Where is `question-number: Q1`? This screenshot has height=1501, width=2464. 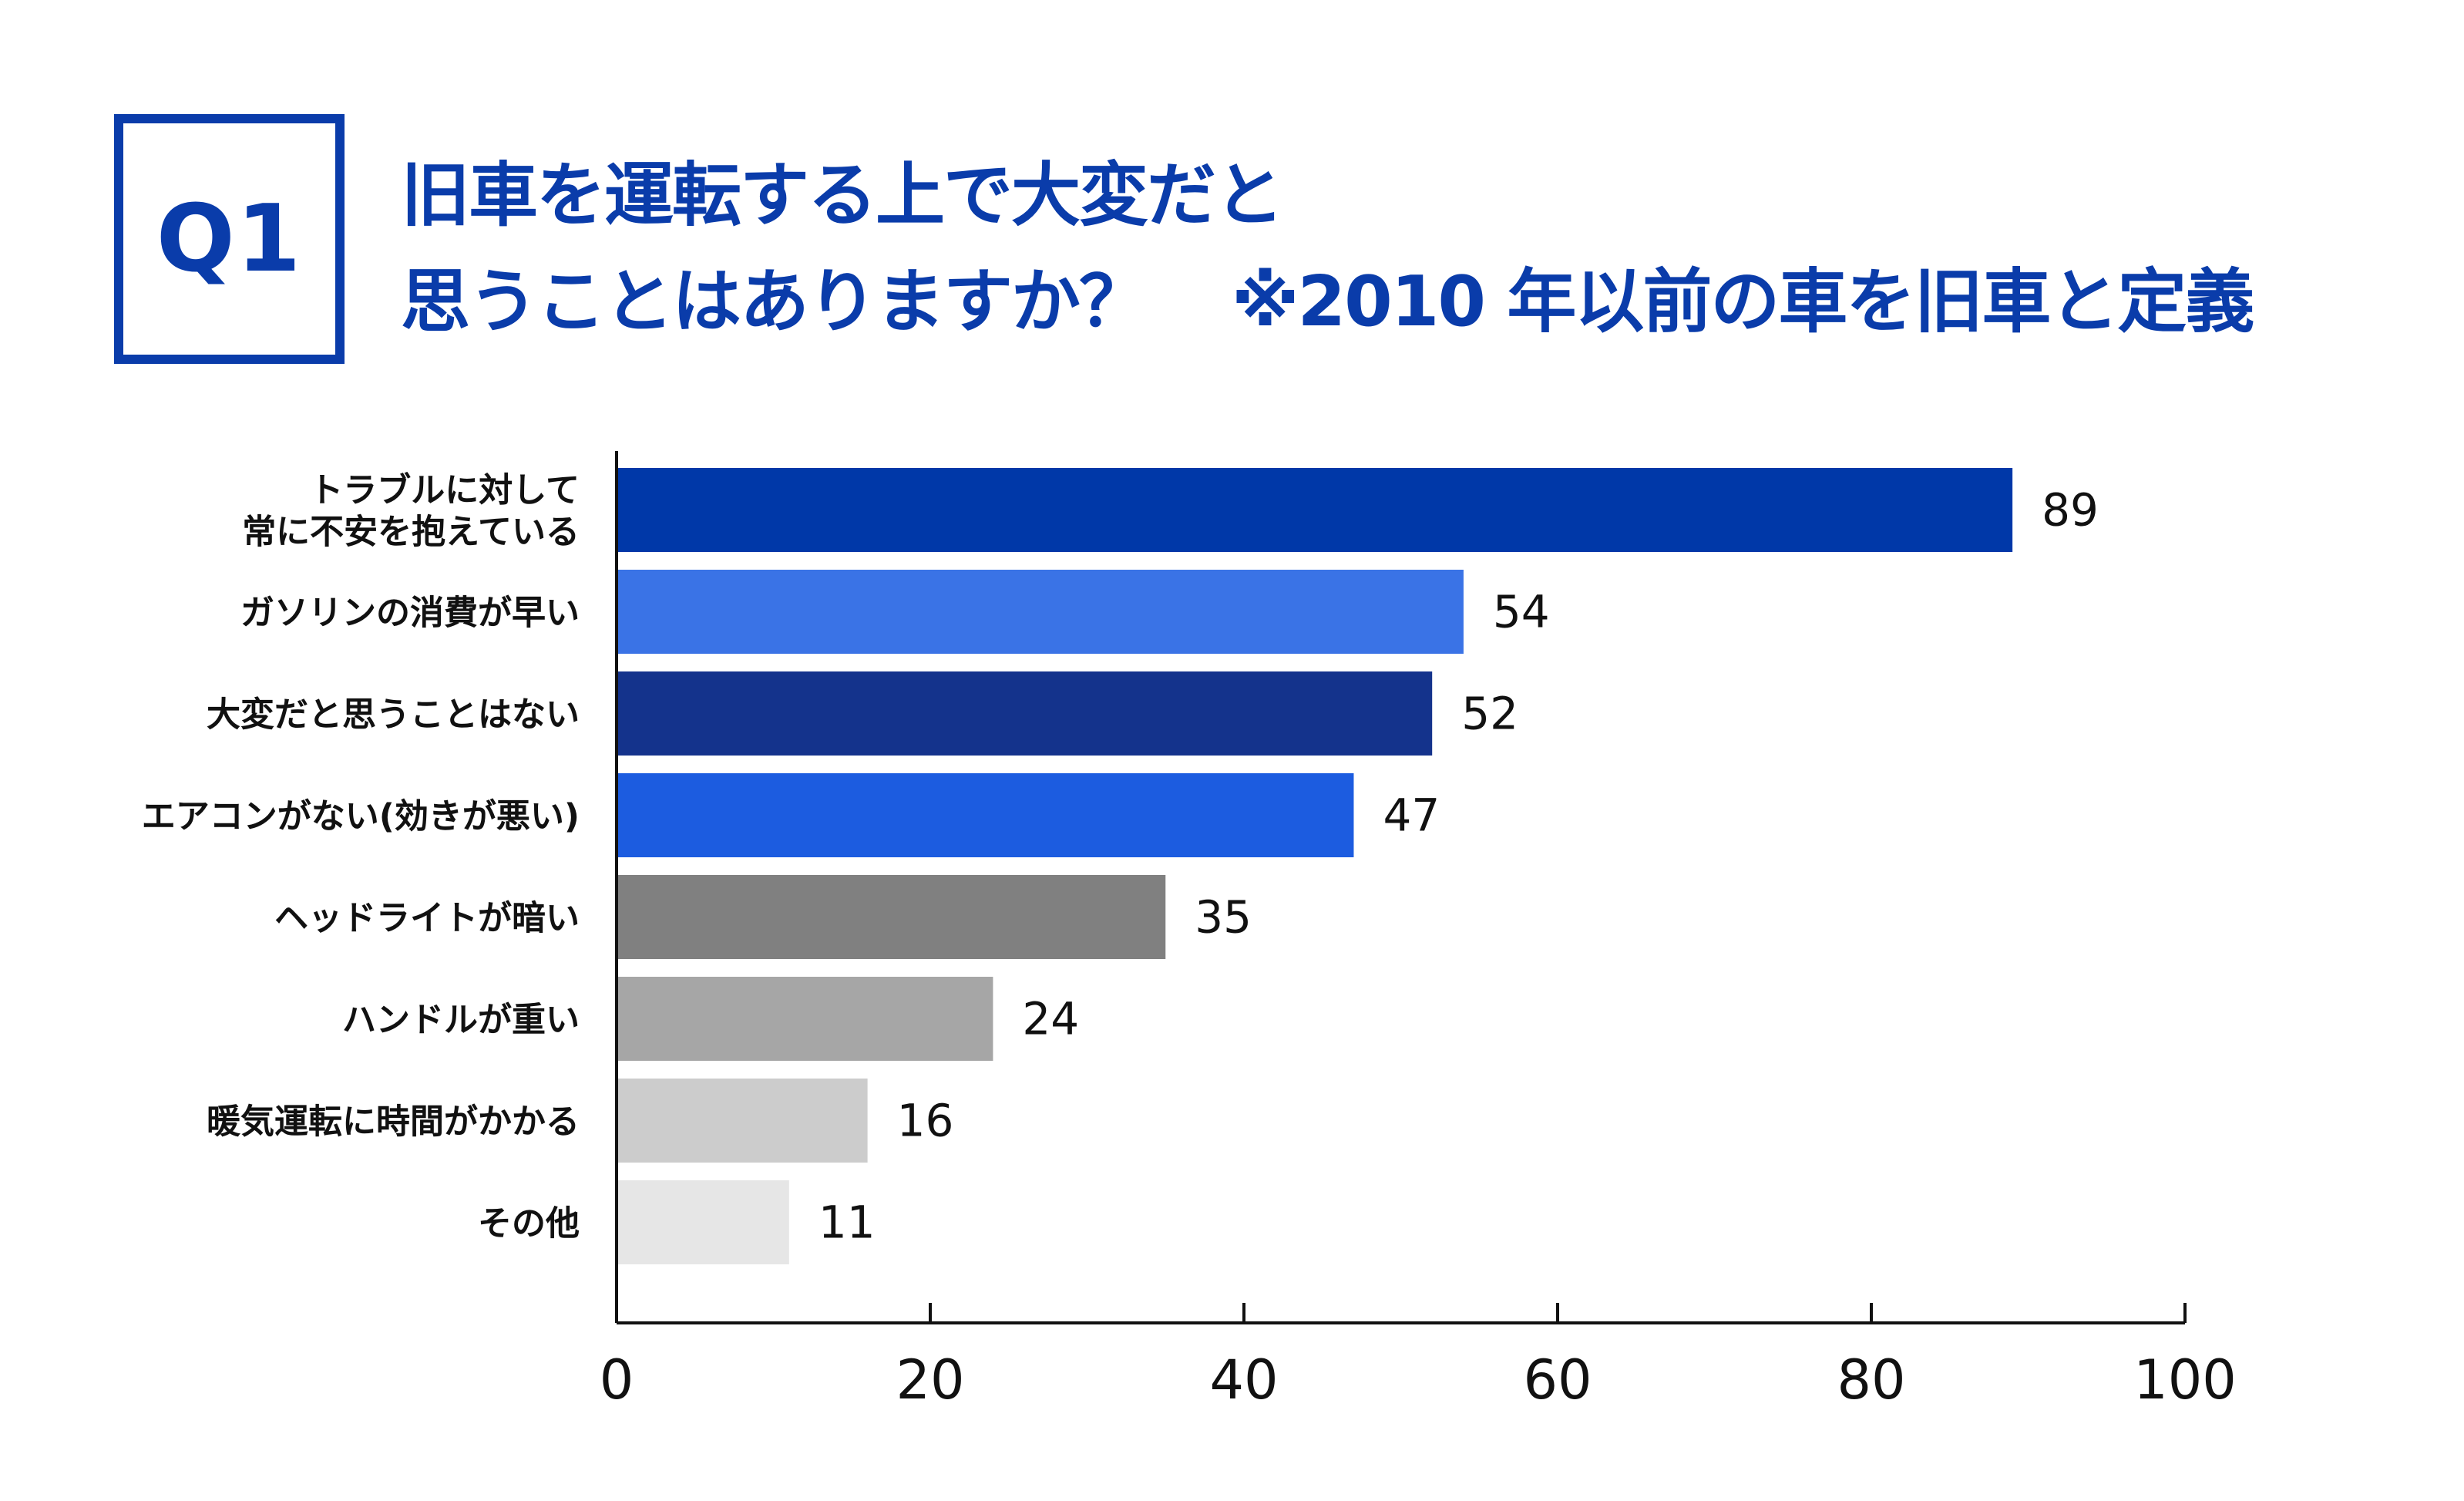 question-number: Q1 is located at coordinates (229, 239).